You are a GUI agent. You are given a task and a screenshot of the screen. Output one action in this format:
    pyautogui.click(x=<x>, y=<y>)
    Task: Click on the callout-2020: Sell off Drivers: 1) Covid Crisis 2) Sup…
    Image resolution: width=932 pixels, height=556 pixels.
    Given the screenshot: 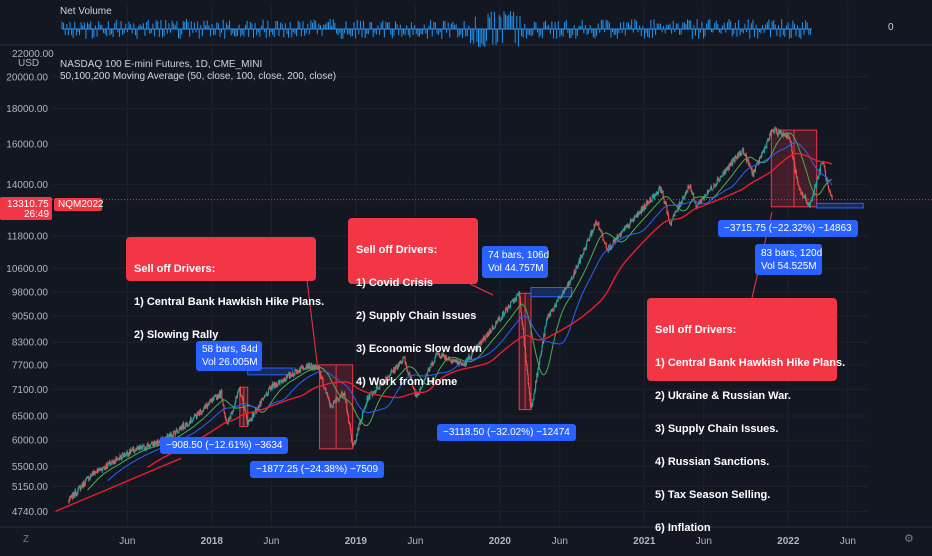 What is the action you would take?
    pyautogui.click(x=415, y=303)
    